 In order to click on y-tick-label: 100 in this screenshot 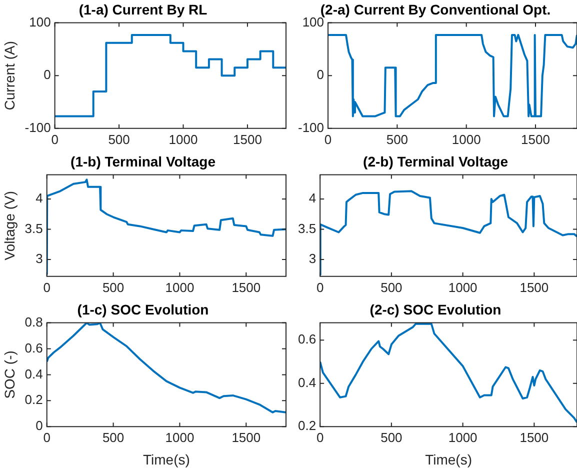, I will do `click(40, 22)`.